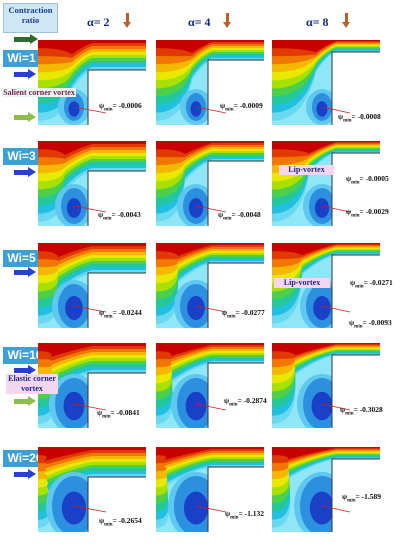 This screenshot has height=550, width=408. I want to click on row-label-wi-5: Wi=5, so click(21, 258).